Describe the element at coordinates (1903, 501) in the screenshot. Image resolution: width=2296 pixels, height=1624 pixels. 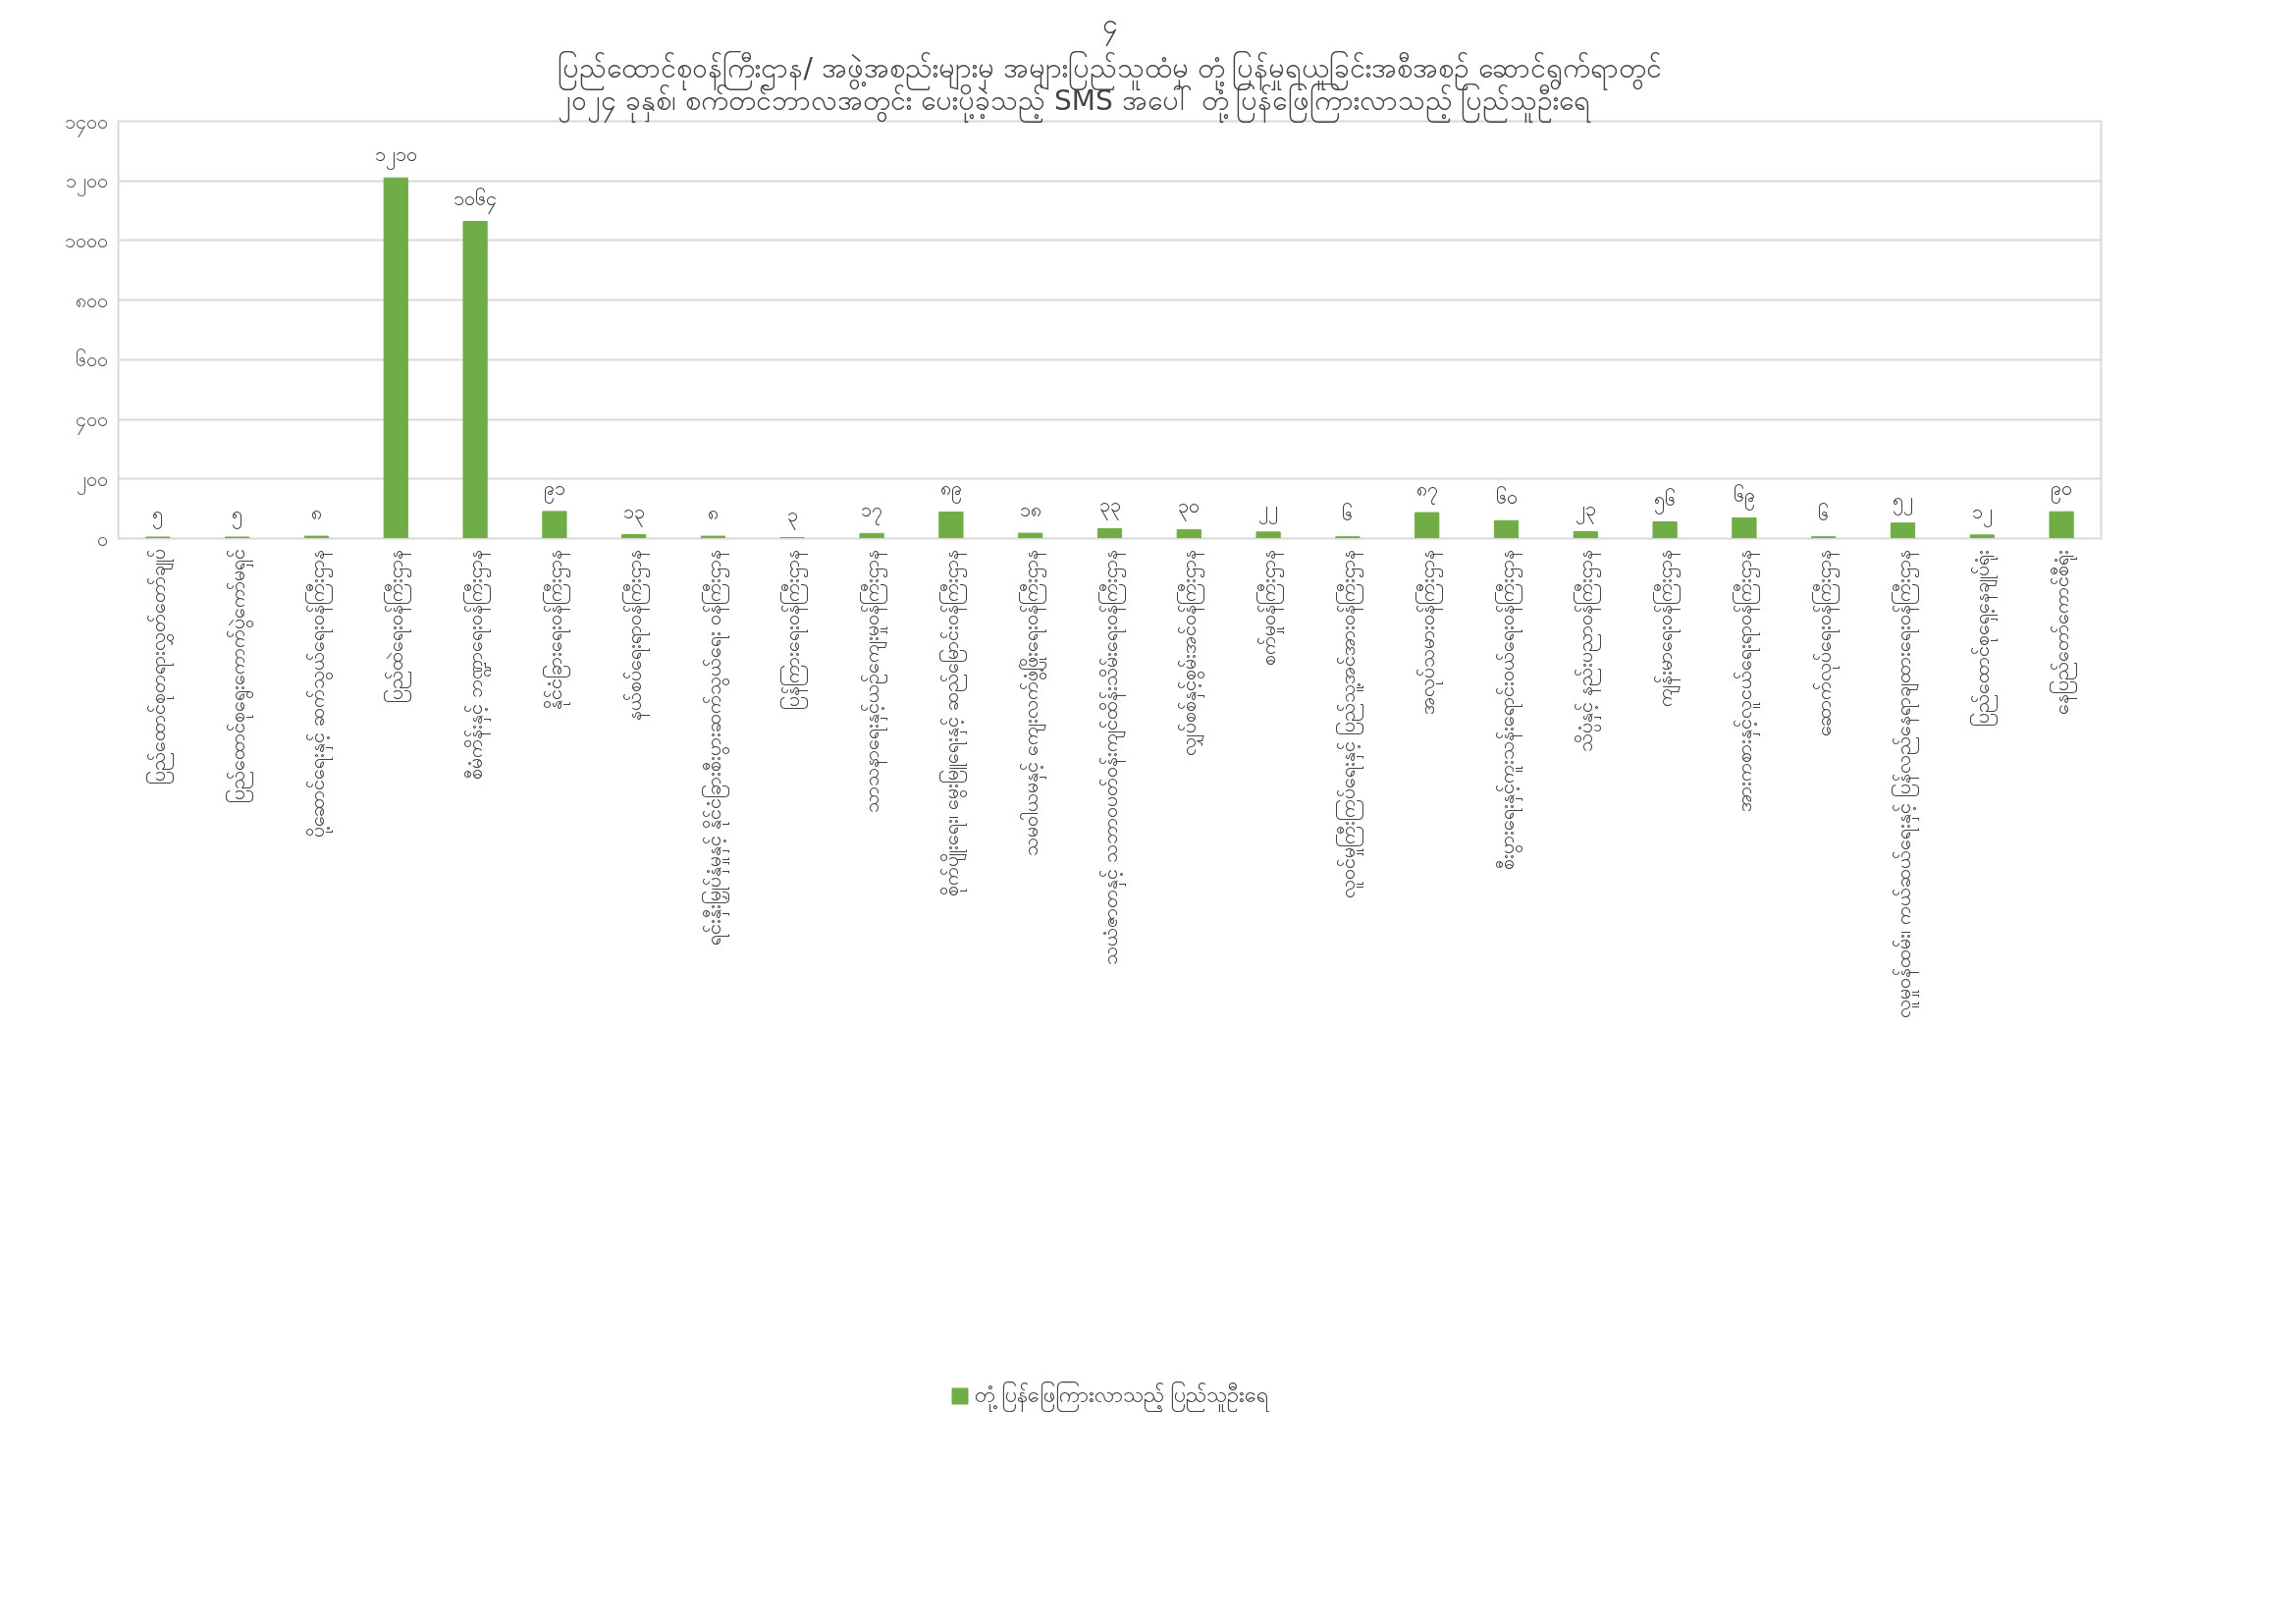
I see `data-label: ၅၂` at that location.